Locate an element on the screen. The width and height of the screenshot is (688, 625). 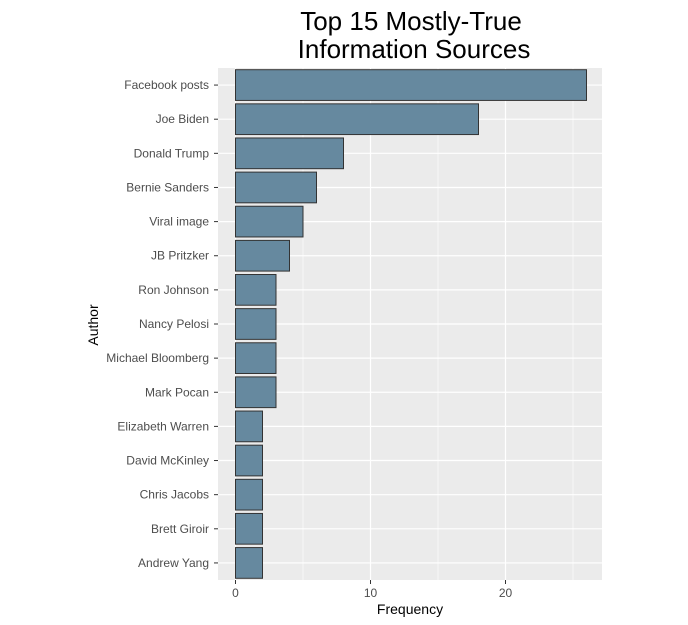
y-tick-label-6: Ron Johnson is located at coordinates (173, 290).